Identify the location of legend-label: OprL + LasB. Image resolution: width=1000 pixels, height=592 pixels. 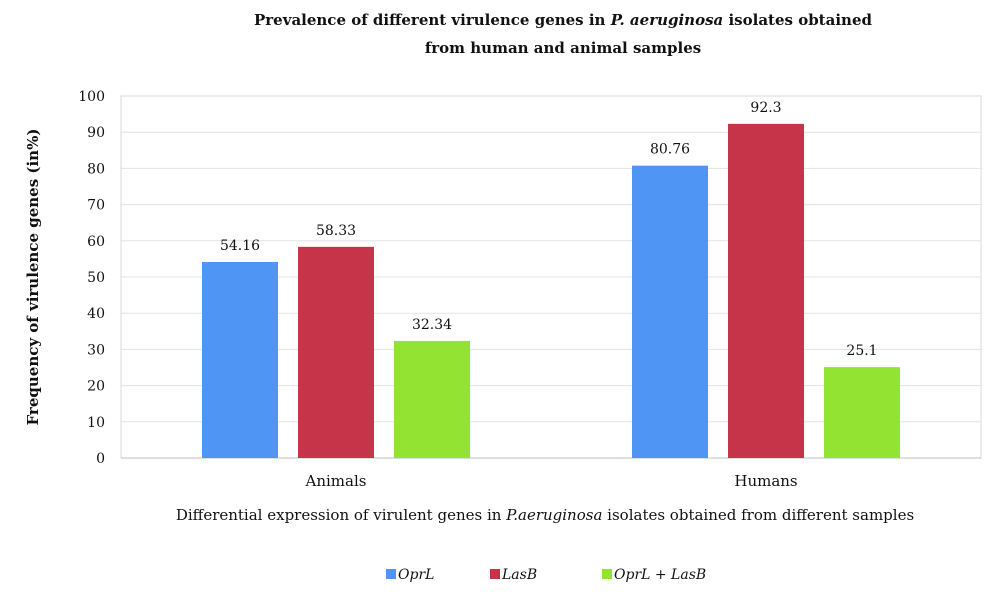
(660, 575).